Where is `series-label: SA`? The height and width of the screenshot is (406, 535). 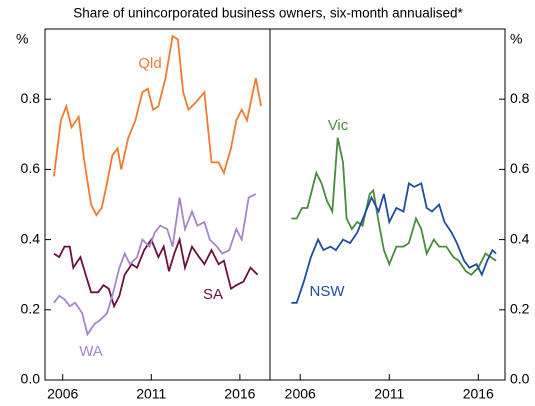
series-label: SA is located at coordinates (213, 294).